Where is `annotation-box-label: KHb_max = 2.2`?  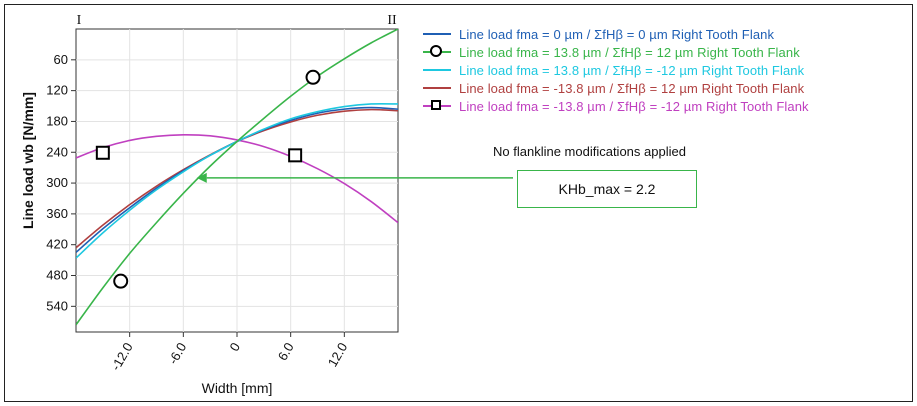
annotation-box-label: KHb_max = 2.2 is located at coordinates (607, 189).